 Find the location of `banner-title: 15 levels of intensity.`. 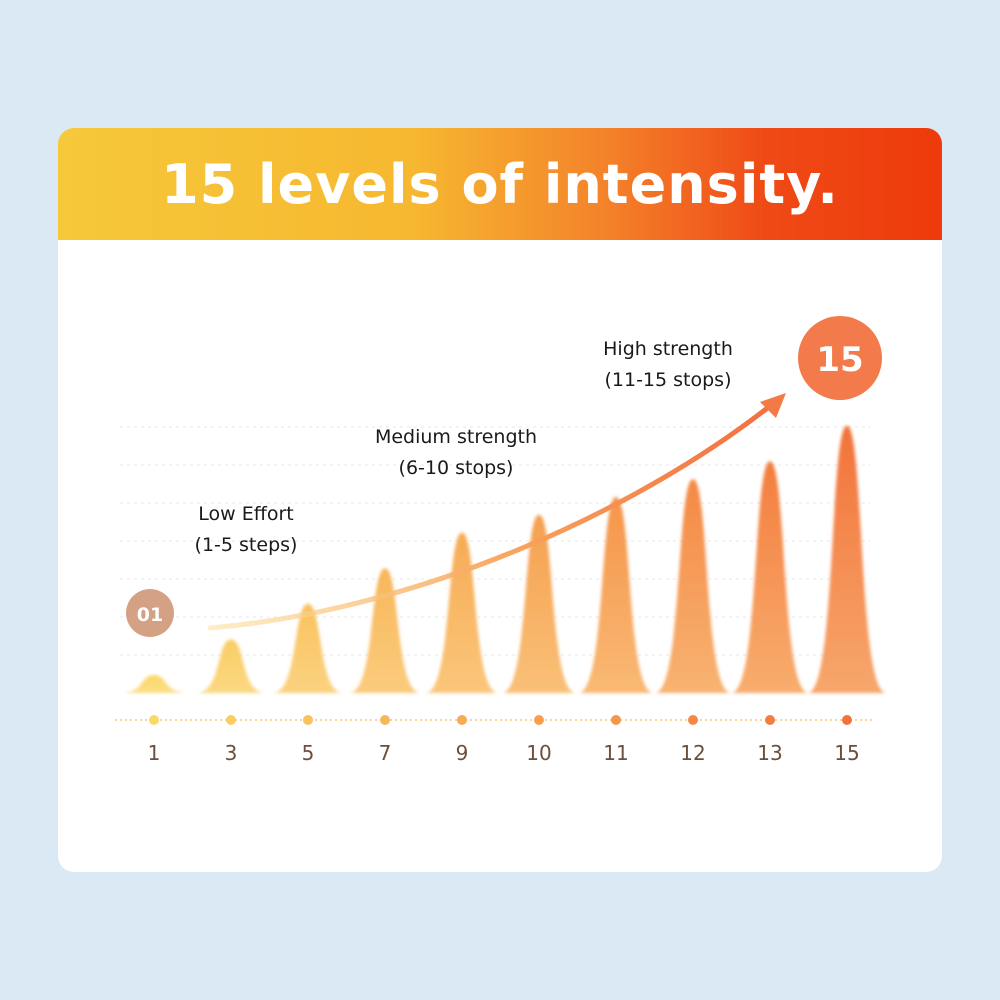

banner-title: 15 levels of intensity. is located at coordinates (500, 184).